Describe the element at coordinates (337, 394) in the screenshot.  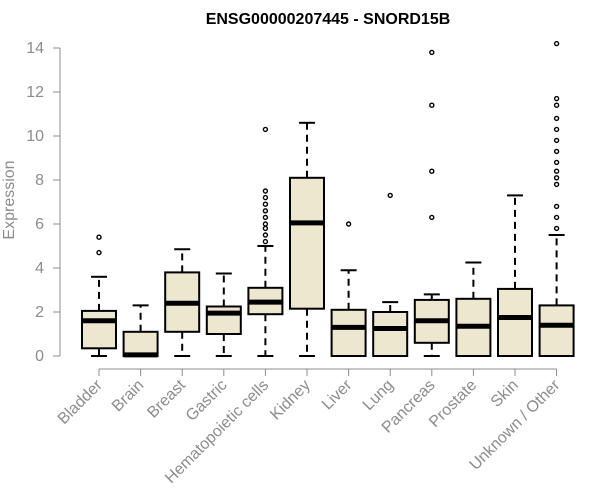
I see `x-tick-label: Liver` at that location.